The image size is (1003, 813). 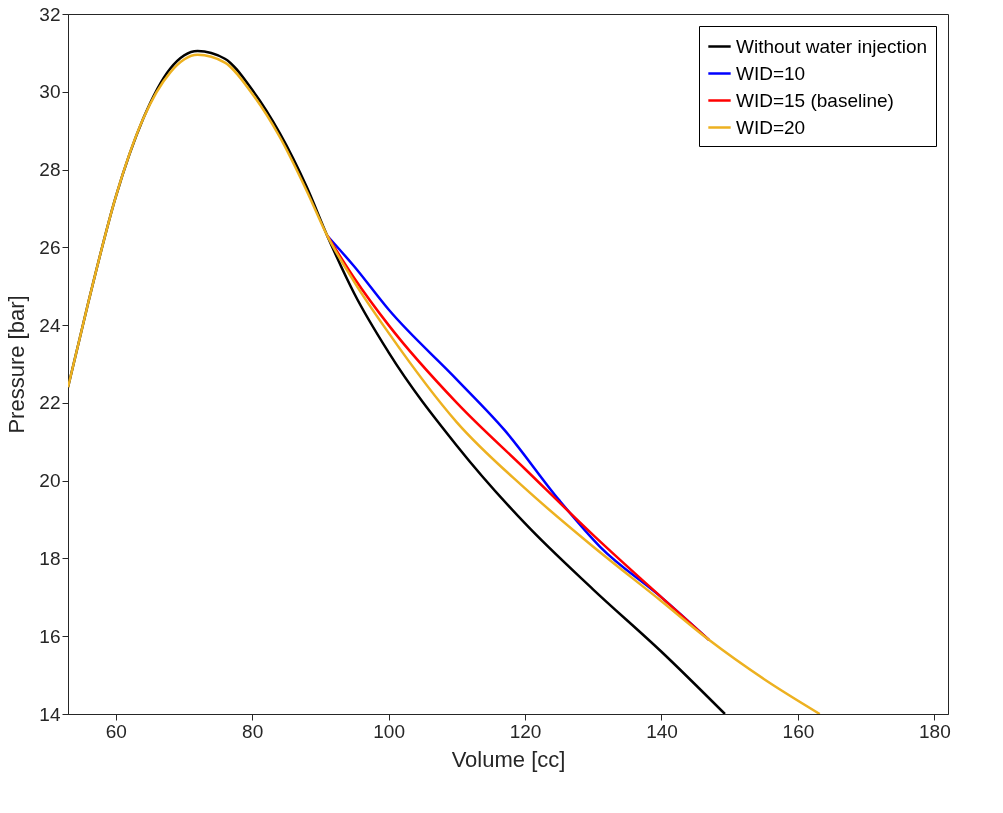 I want to click on x-tick-label: 80, so click(x=253, y=731).